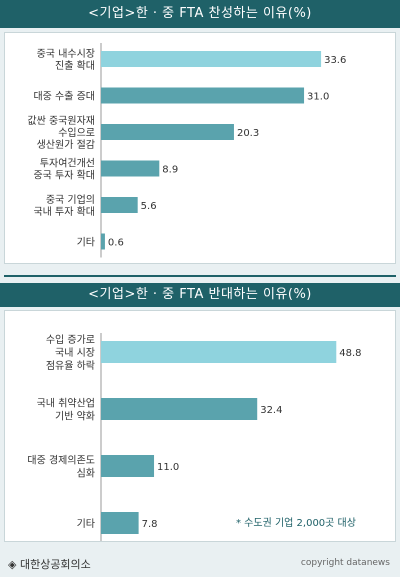  Describe the element at coordinates (66, 144) in the screenshot. I see `category-label: 생산원가 절감` at that location.